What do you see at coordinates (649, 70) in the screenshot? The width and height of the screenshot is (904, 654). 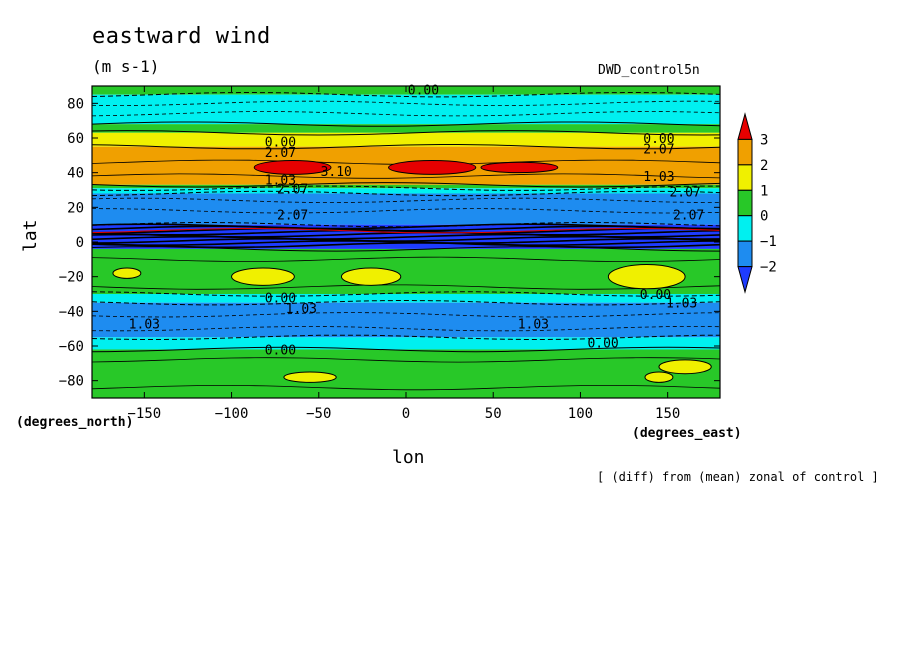 I see `run-label: DWD_control5n` at bounding box center [649, 70].